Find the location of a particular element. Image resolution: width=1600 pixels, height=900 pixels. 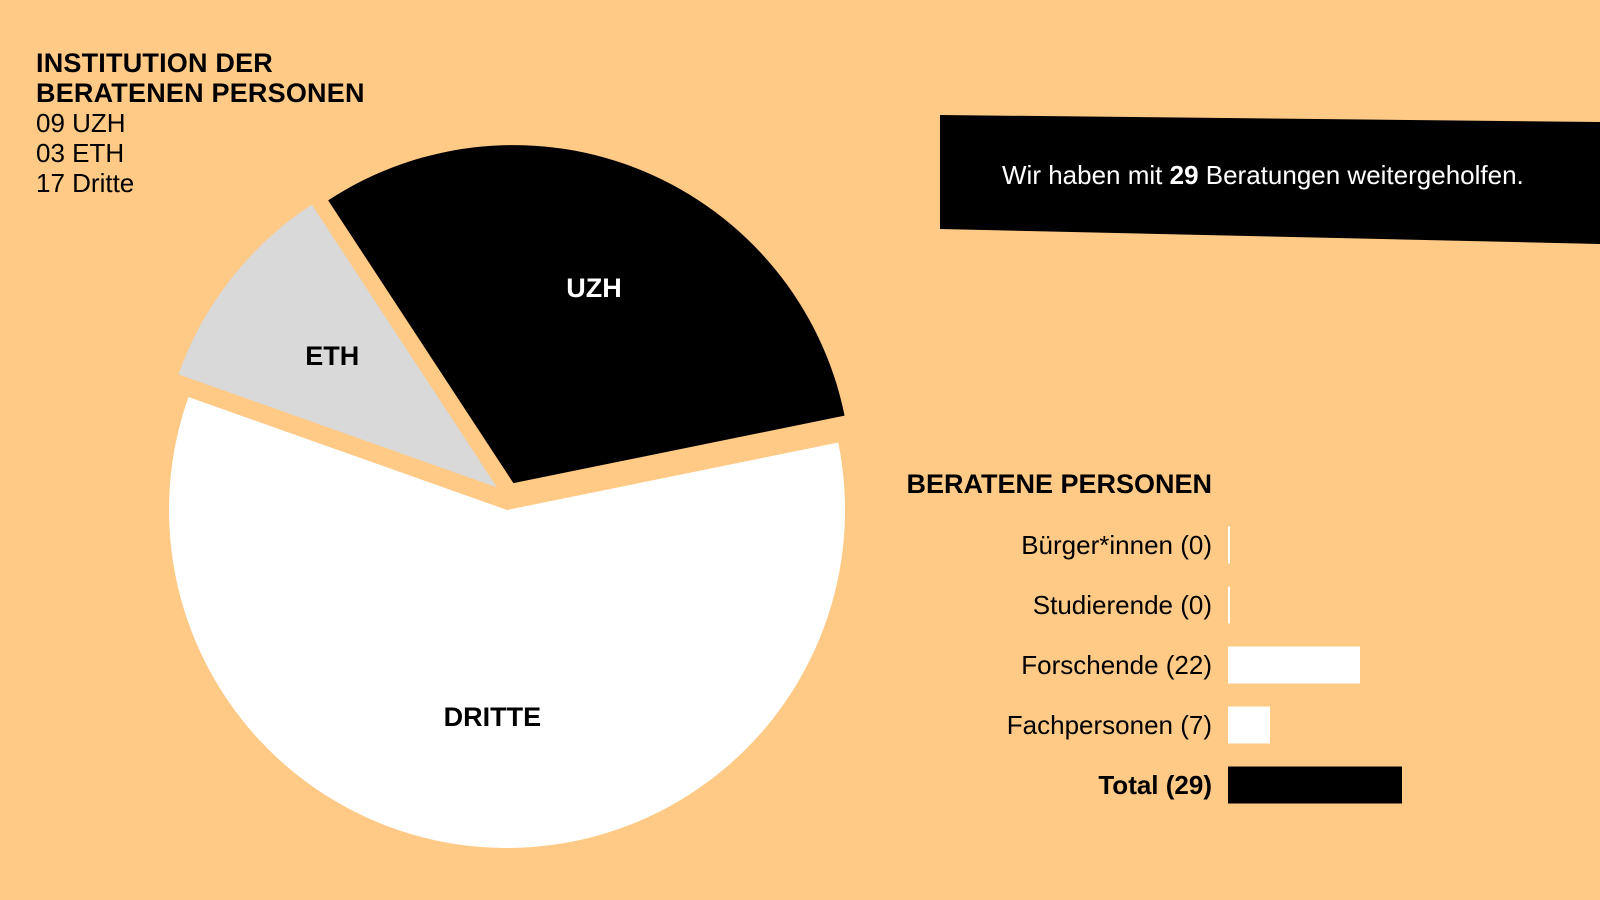

banner-background is located at coordinates (1270, 179).